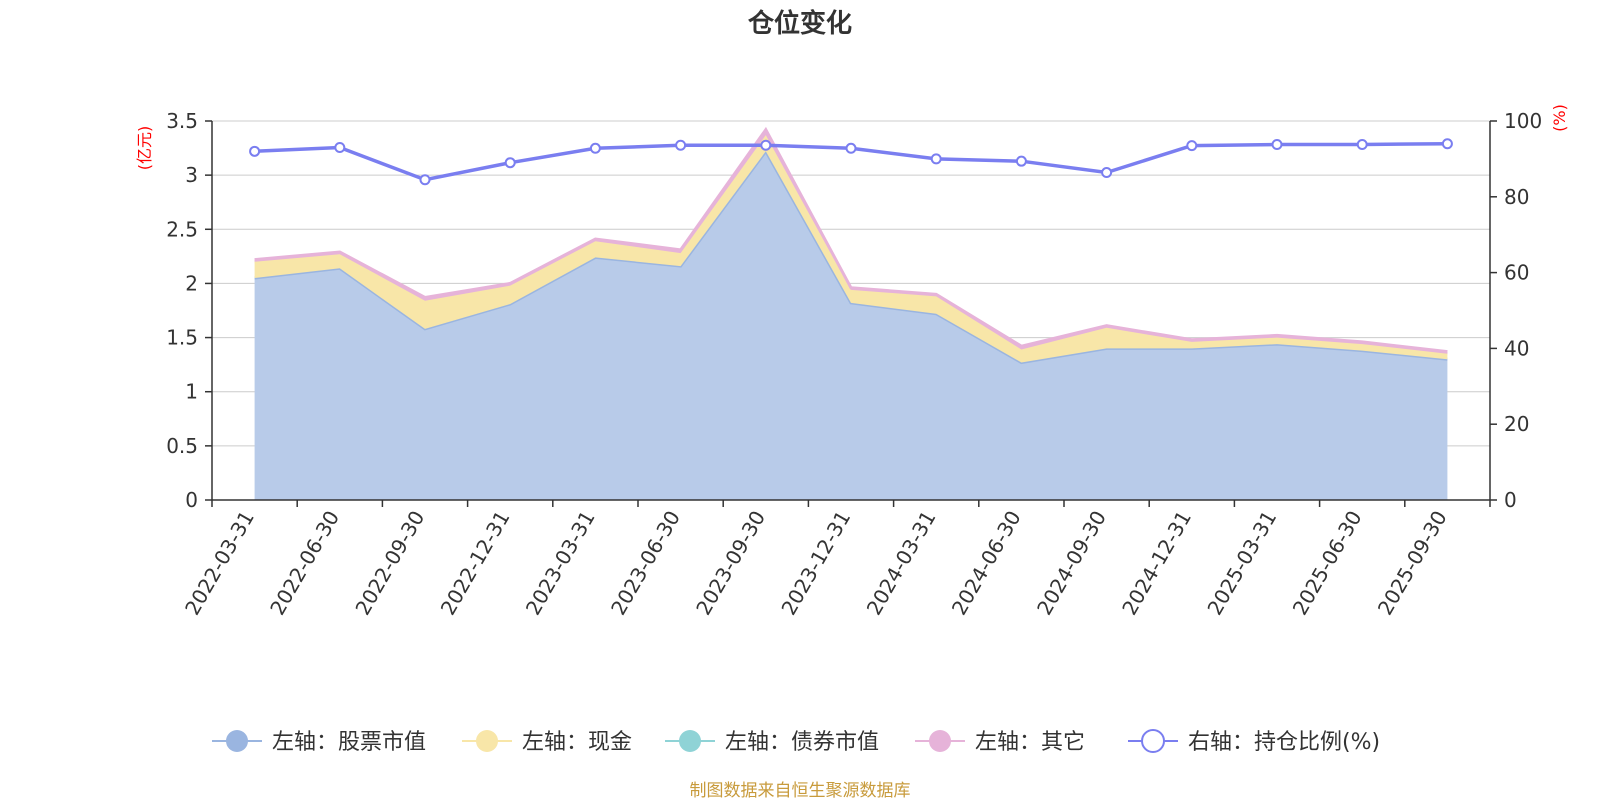  Describe the element at coordinates (475, 563) in the screenshot. I see `x-tick-label: 2022-12-31` at that location.